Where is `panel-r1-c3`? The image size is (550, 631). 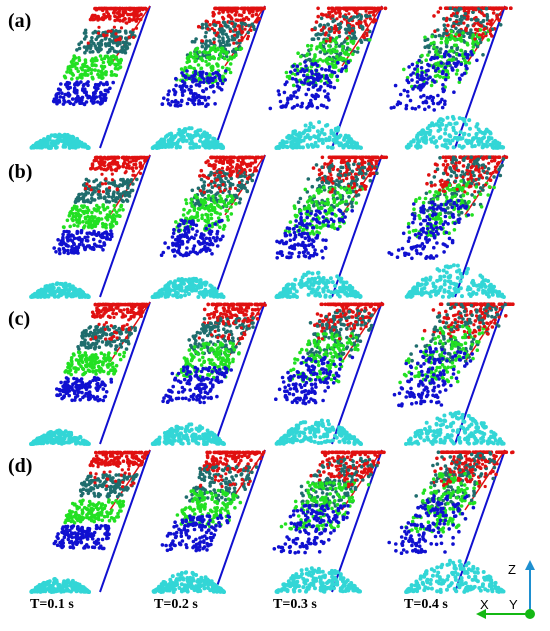
panel-r1-c3 is located at coordinates (328, 77).